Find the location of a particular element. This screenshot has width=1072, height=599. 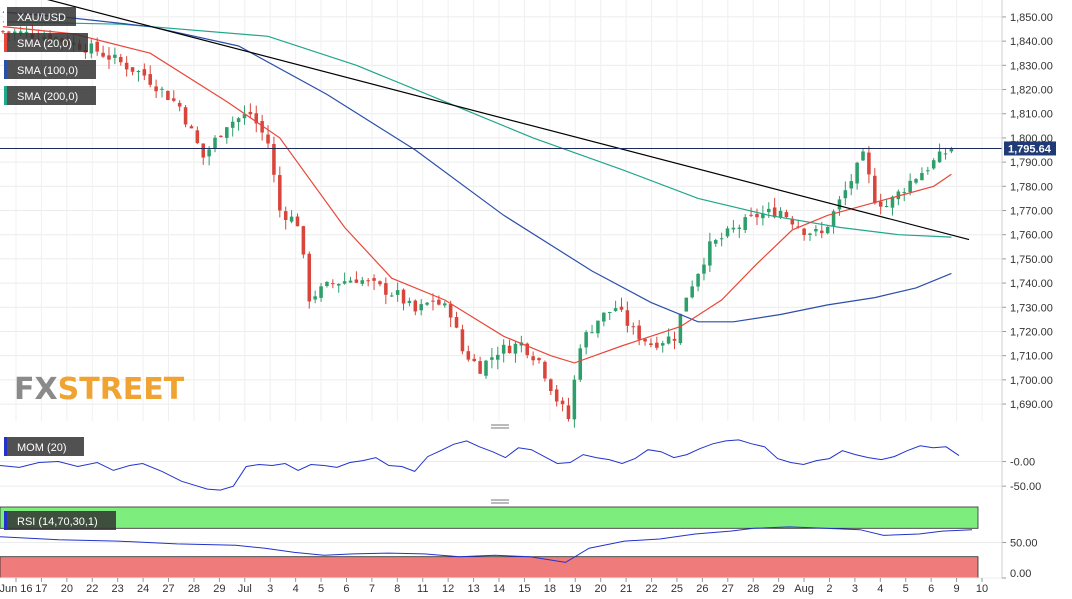

sma200-tag: SMA (200,0) is located at coordinates (47, 97).